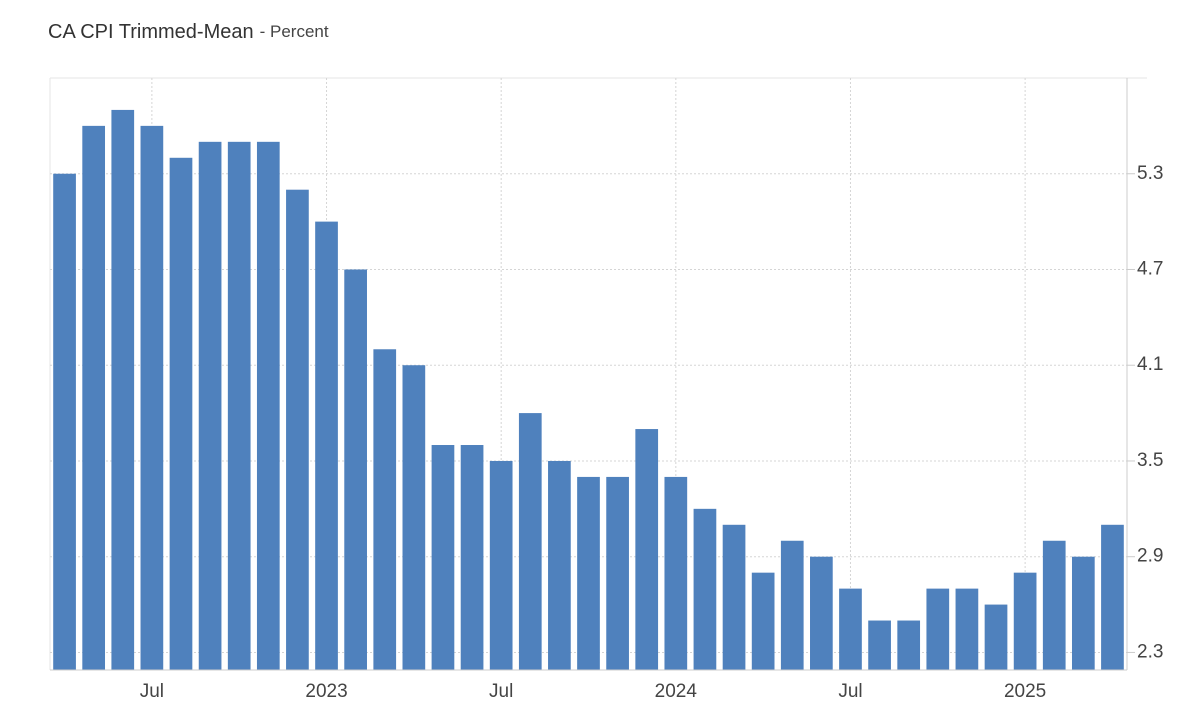  Describe the element at coordinates (1150, 556) in the screenshot. I see `y-tick-label: 2.9` at that location.